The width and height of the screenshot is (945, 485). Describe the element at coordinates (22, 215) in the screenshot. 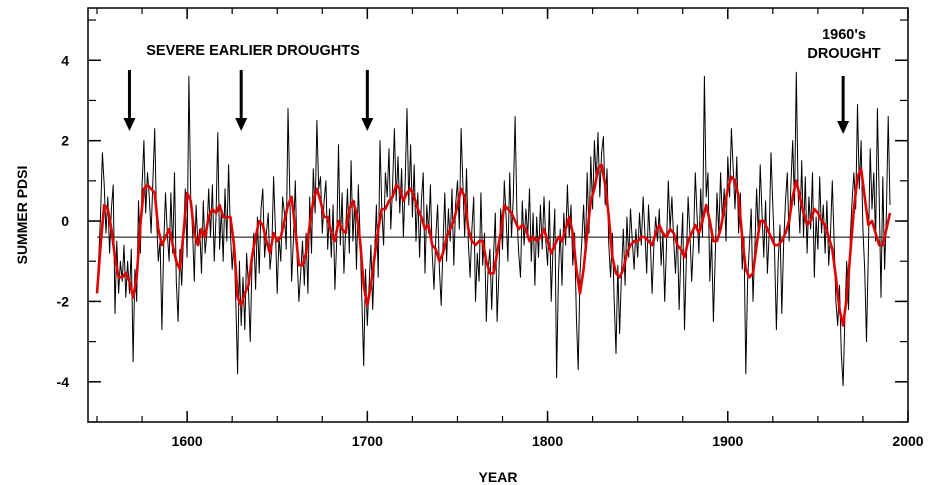

I see `y-axis-label: SUMMER PDSI` at that location.